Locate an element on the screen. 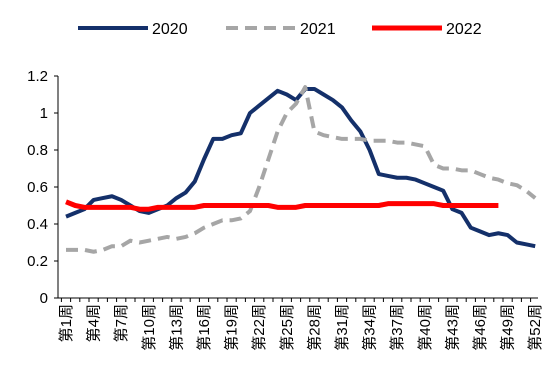  x-tick-label: 第46周 is located at coordinates (480, 327).